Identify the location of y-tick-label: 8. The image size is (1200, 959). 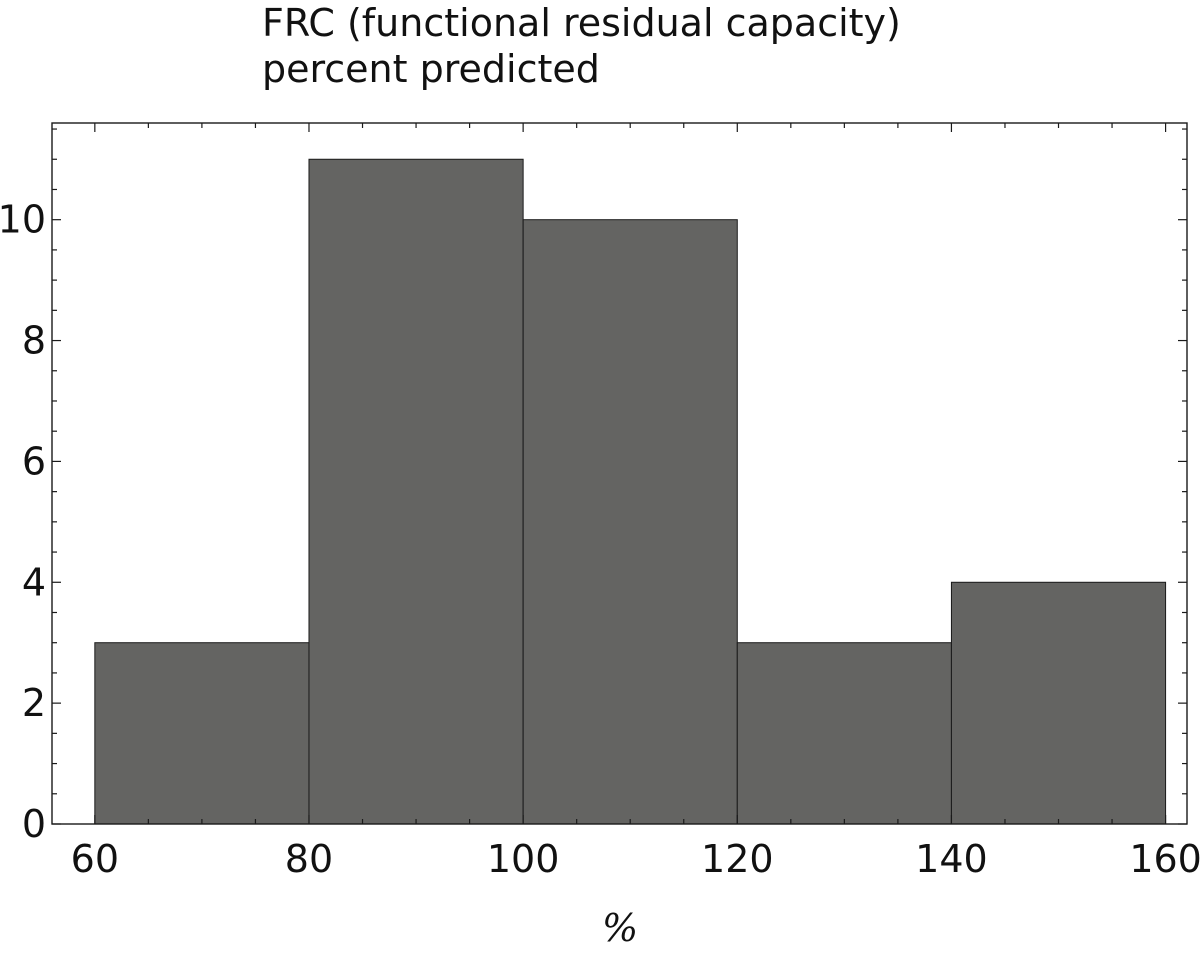
(34, 341).